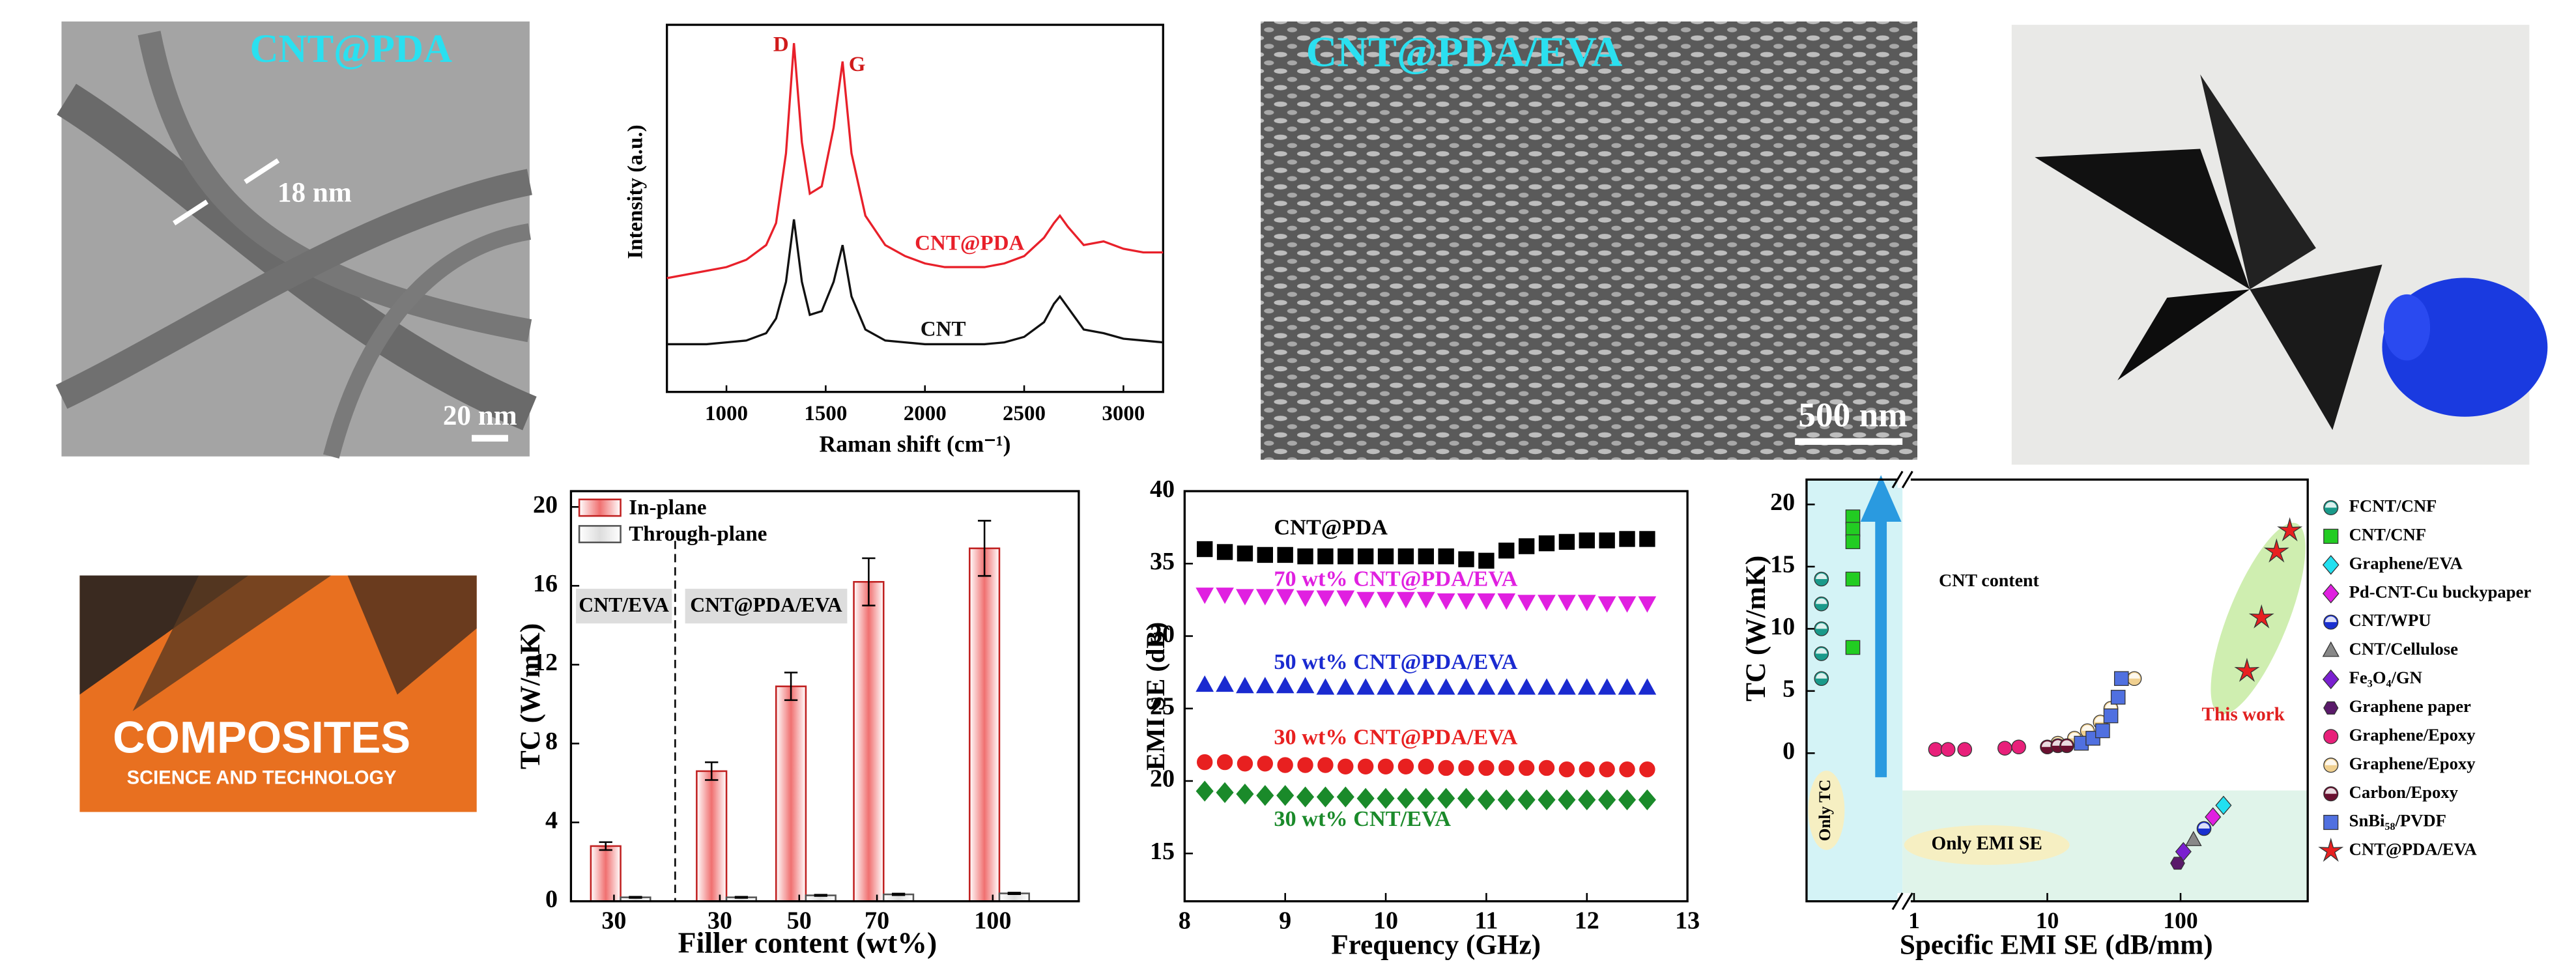 The image size is (2576, 979). What do you see at coordinates (720, 920) in the screenshot?
I see `x-tick-label: 30` at bounding box center [720, 920].